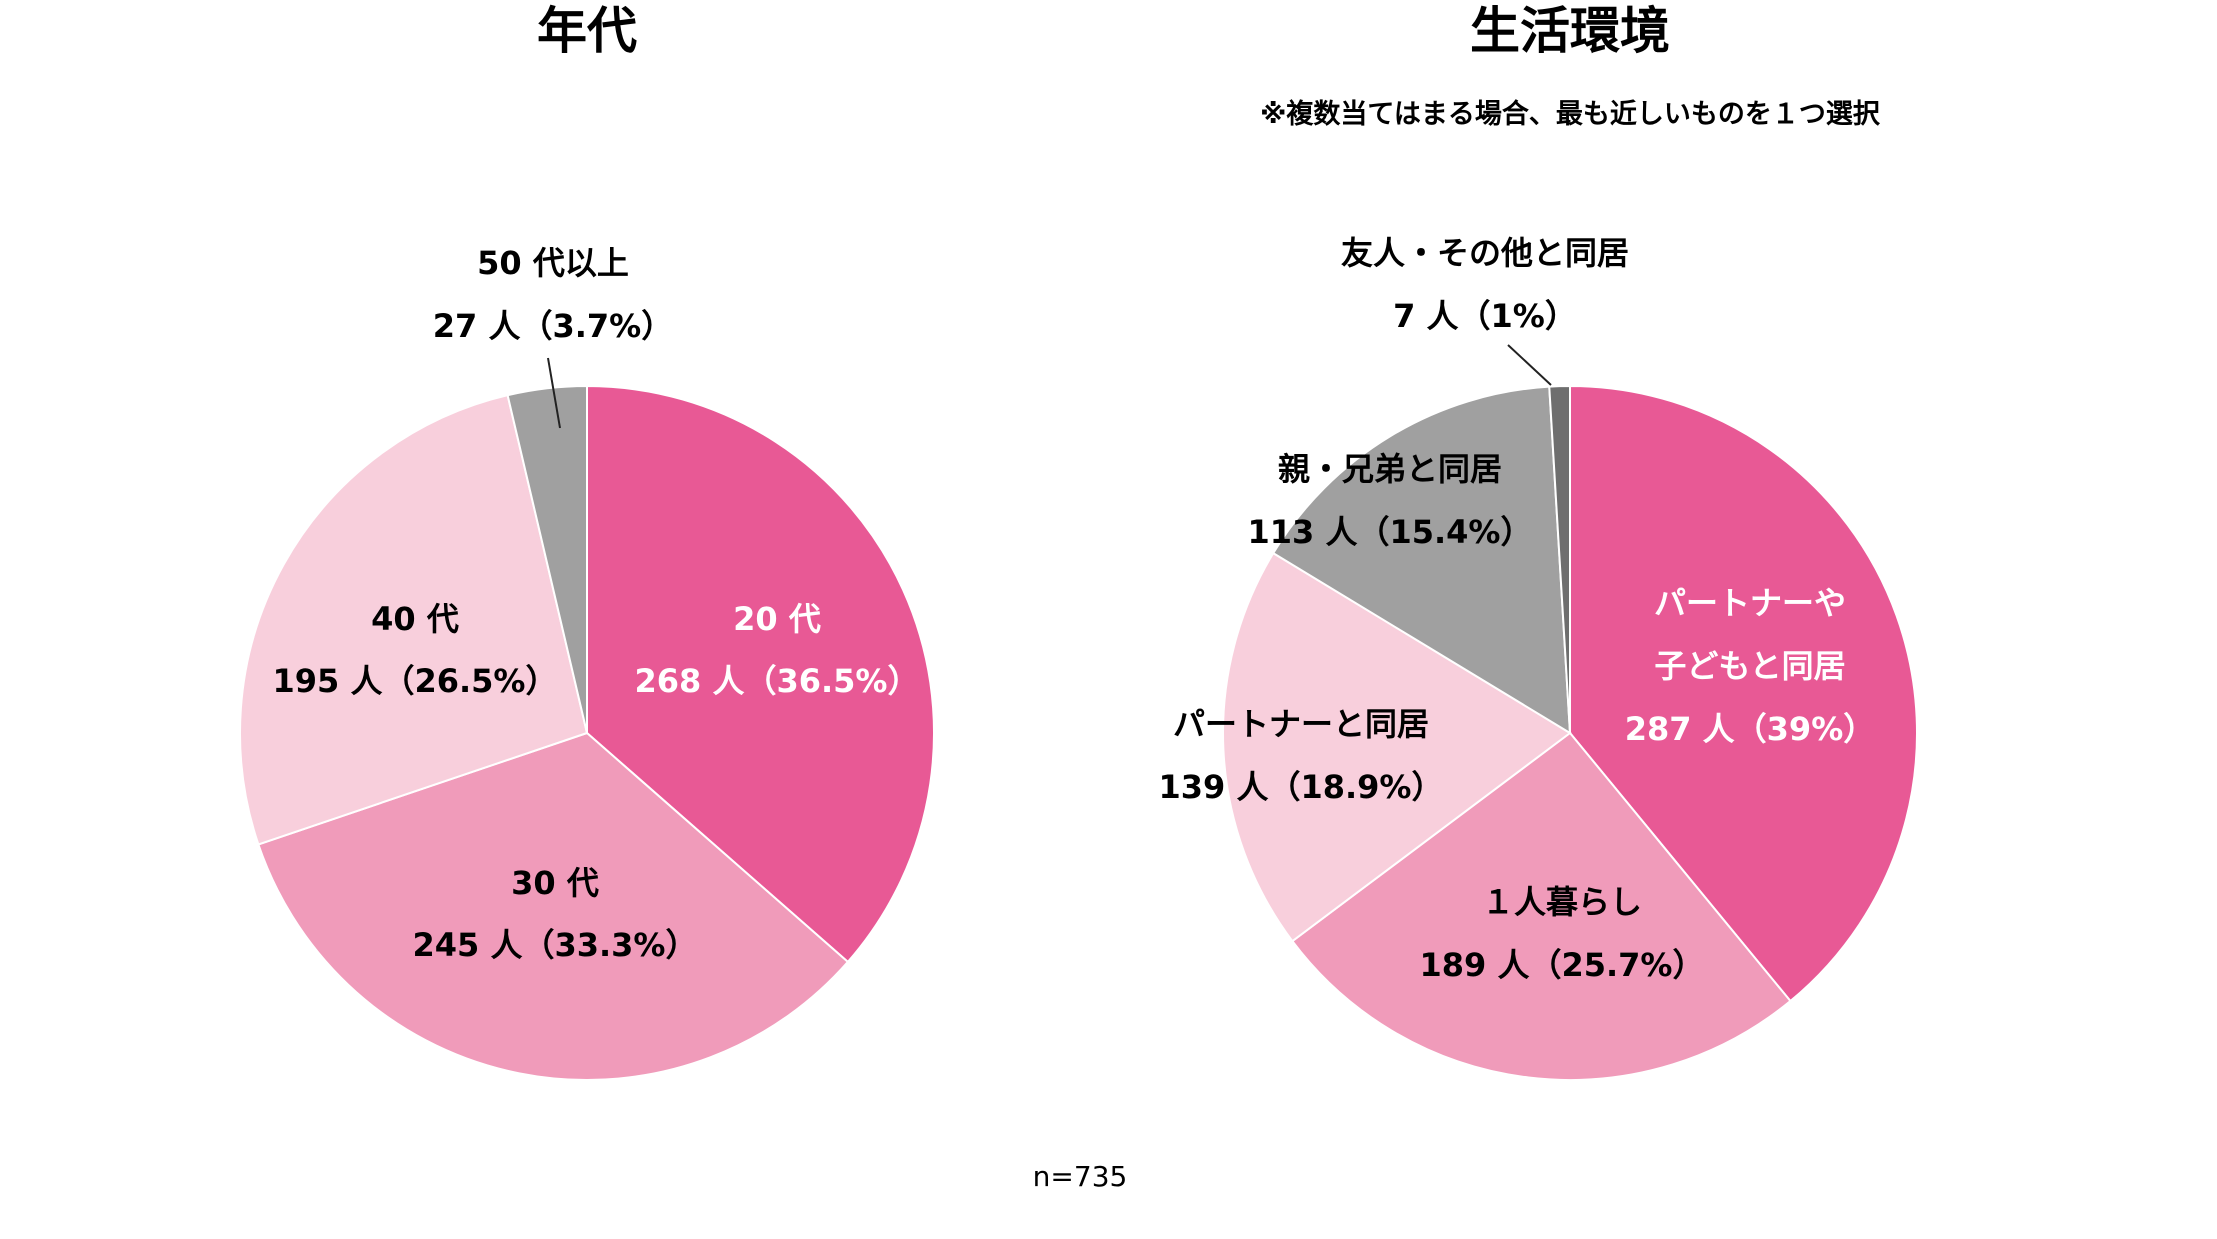  Describe the element at coordinates (553, 326) in the screenshot. I see `slice-label-50s-value: 27 人（3.7%）` at that location.